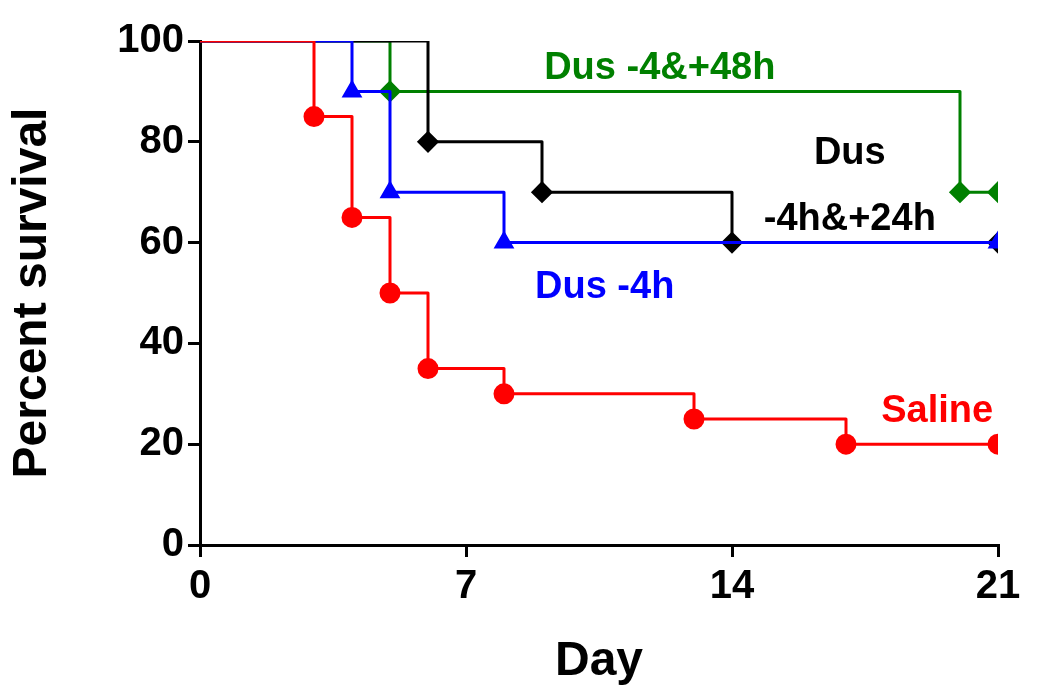 The height and width of the screenshot is (695, 1039). What do you see at coordinates (849, 183) in the screenshot?
I see `series-label: Dus -4h&+24h` at bounding box center [849, 183].